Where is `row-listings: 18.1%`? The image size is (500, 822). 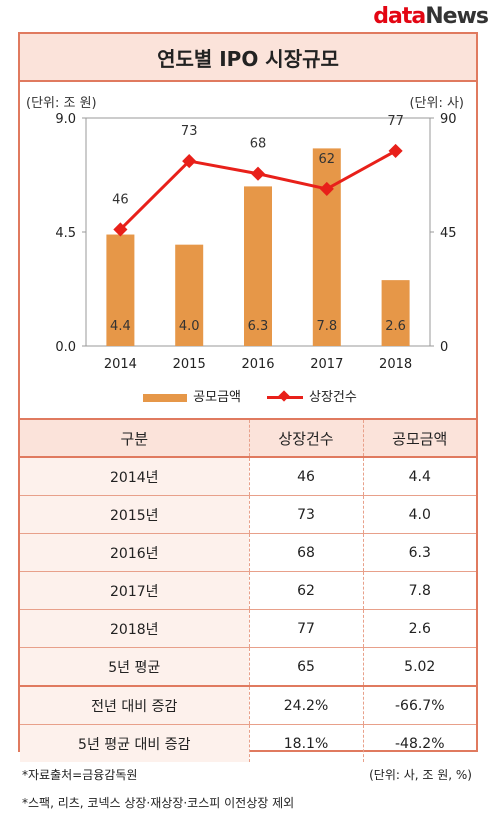 row-listings: 18.1% is located at coordinates (306, 743).